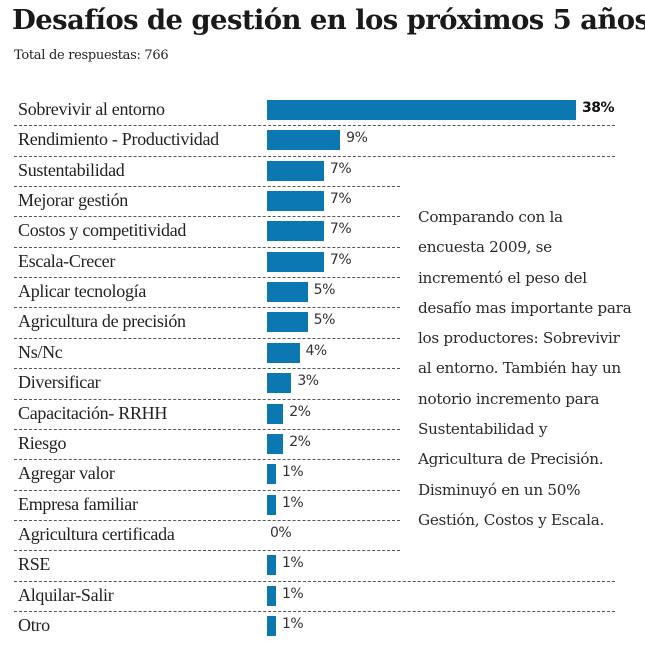 This screenshot has width=645, height=649. I want to click on category-label: Sustentabilidad, so click(71, 169).